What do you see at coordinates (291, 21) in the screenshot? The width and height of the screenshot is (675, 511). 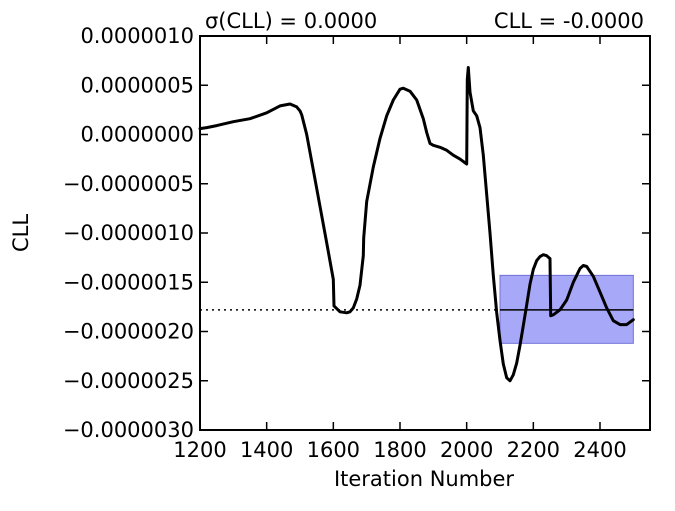 I see `header-left: σ(CLL) = 0.0000` at bounding box center [291, 21].